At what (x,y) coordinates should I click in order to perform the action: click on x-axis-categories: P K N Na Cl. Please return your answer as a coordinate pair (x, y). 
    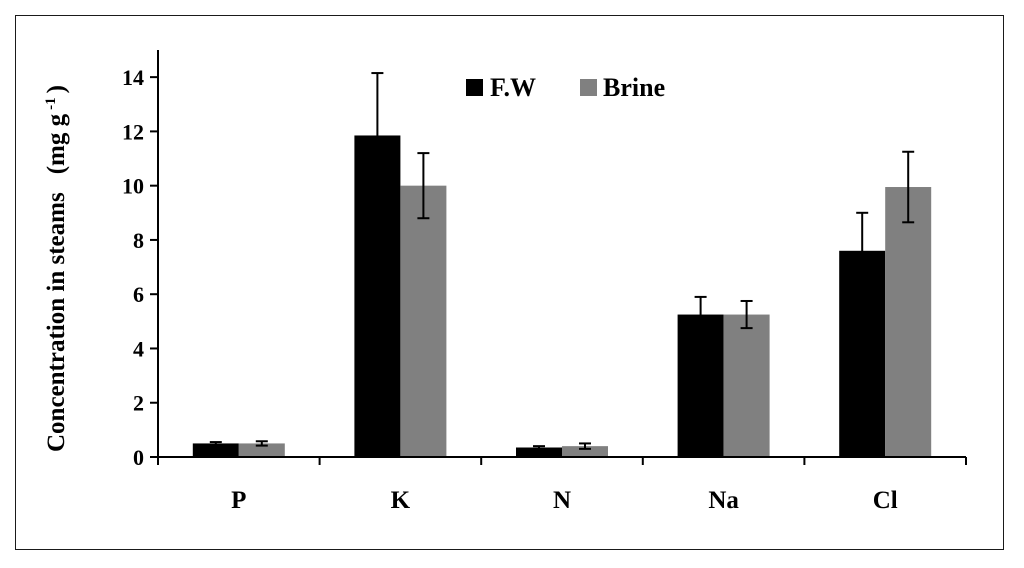
    Looking at the image, I should click on (564, 500).